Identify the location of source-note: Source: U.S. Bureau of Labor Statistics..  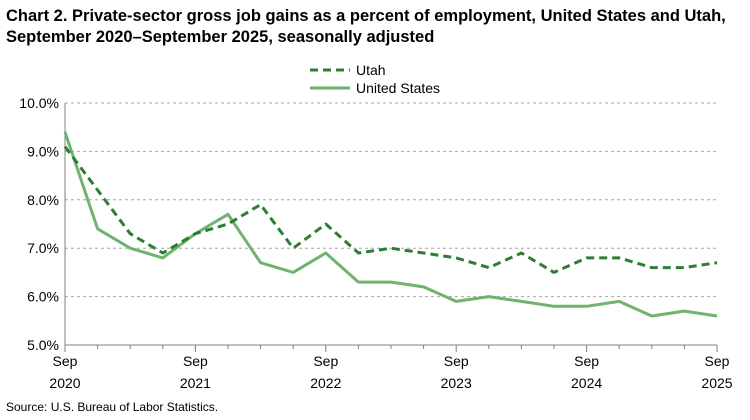
(112, 407).